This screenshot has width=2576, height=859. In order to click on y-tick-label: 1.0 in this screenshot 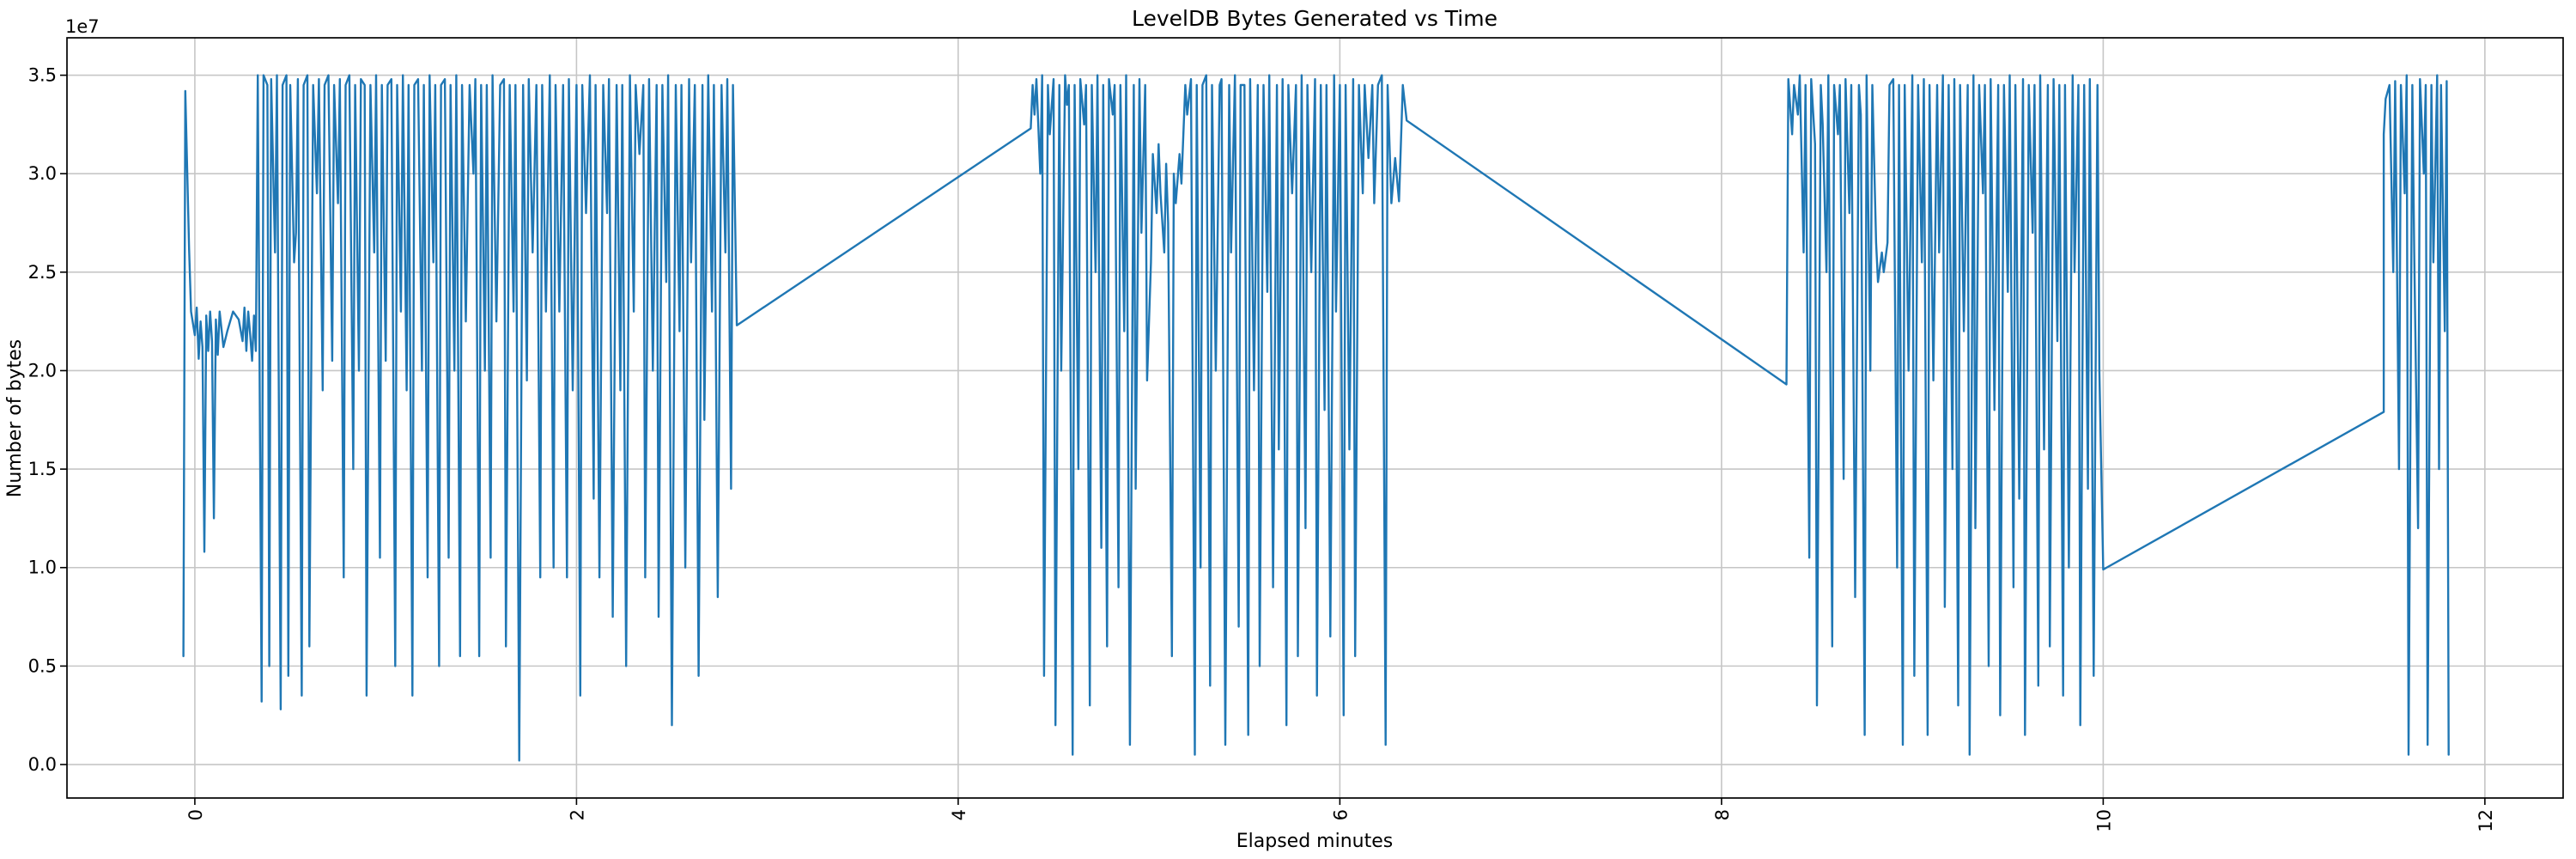, I will do `click(42, 567)`.